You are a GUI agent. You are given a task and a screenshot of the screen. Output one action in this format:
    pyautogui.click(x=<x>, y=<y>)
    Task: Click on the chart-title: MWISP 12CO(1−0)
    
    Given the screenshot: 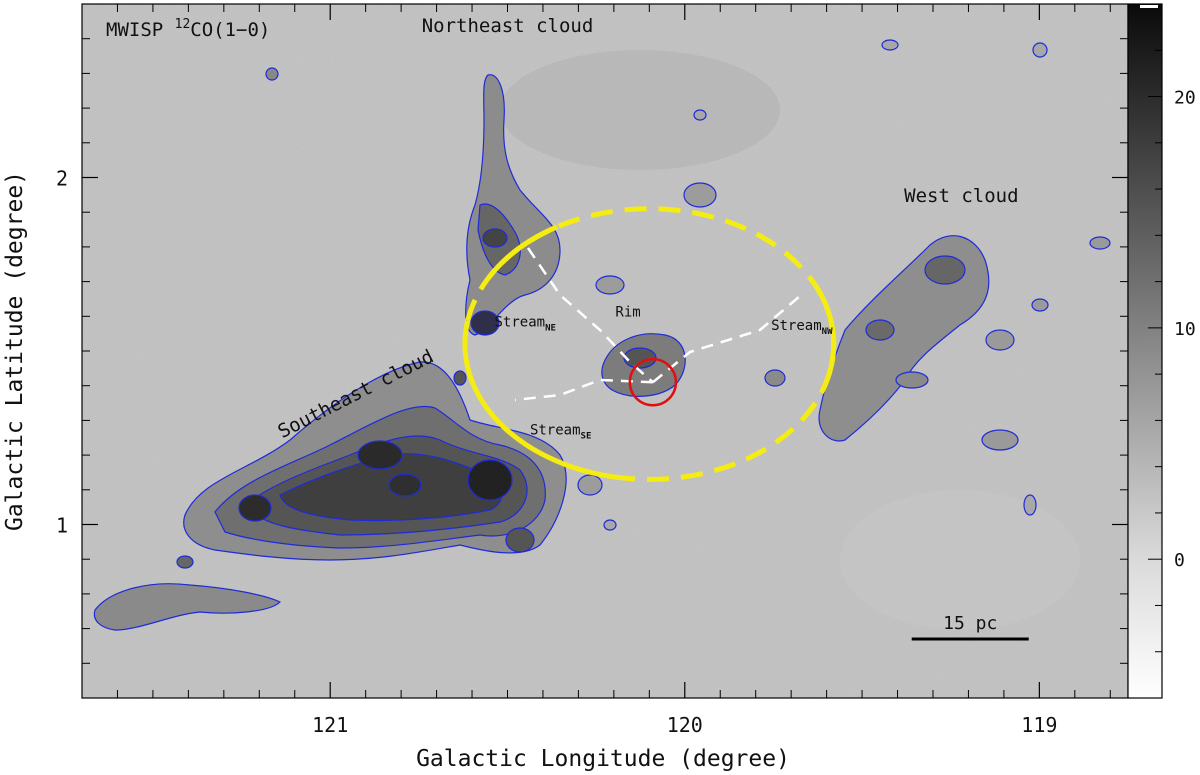 What is the action you would take?
    pyautogui.click(x=188, y=29)
    